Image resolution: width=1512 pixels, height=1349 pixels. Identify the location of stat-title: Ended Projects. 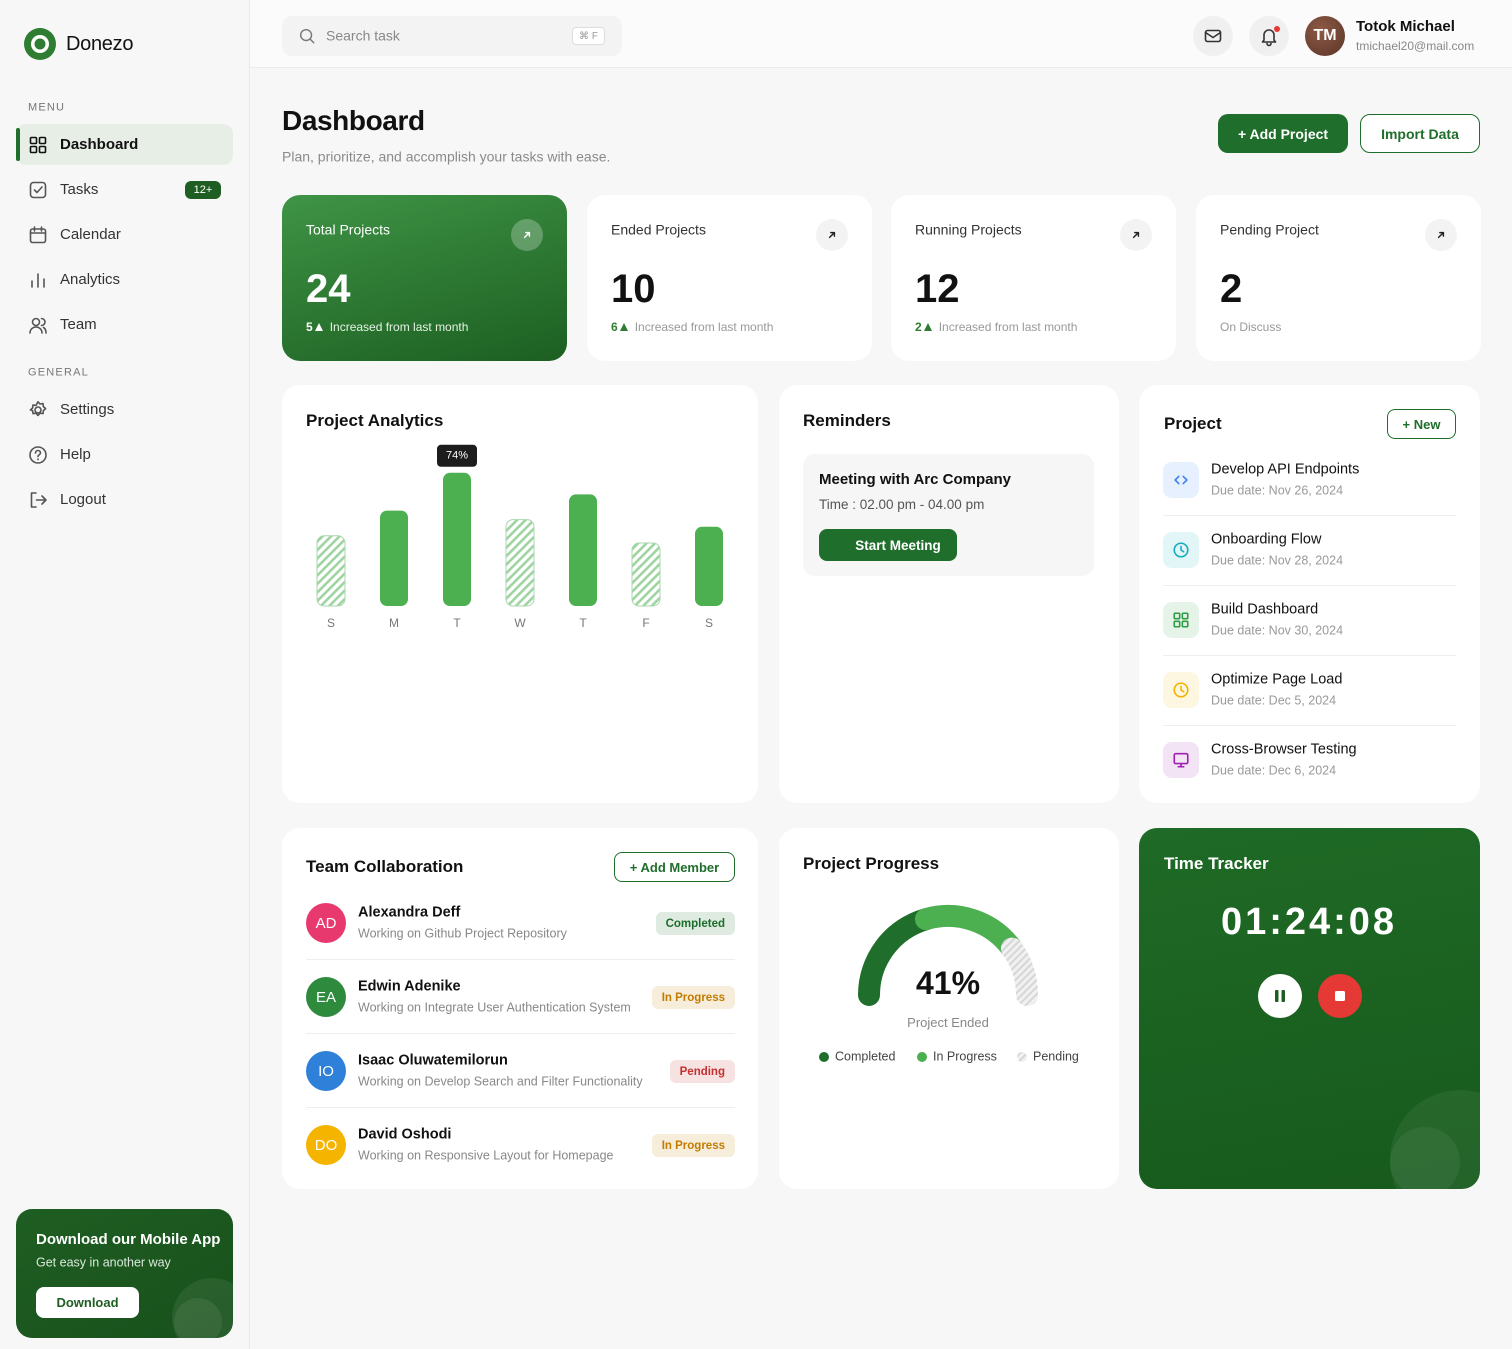
(658, 229).